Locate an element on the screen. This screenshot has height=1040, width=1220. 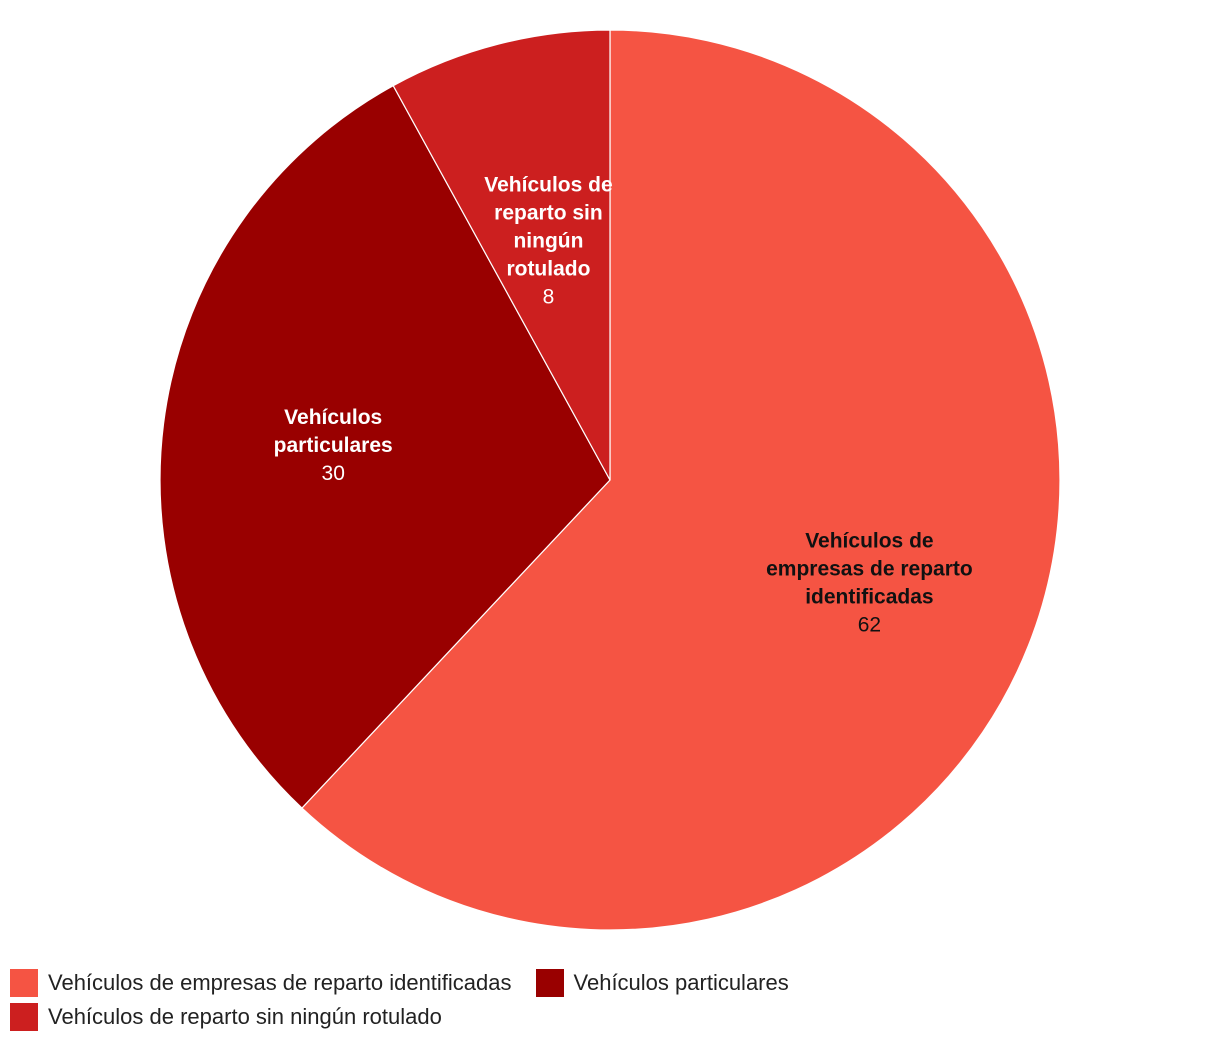
legend-label: Vehículos particulares is located at coordinates (681, 982).